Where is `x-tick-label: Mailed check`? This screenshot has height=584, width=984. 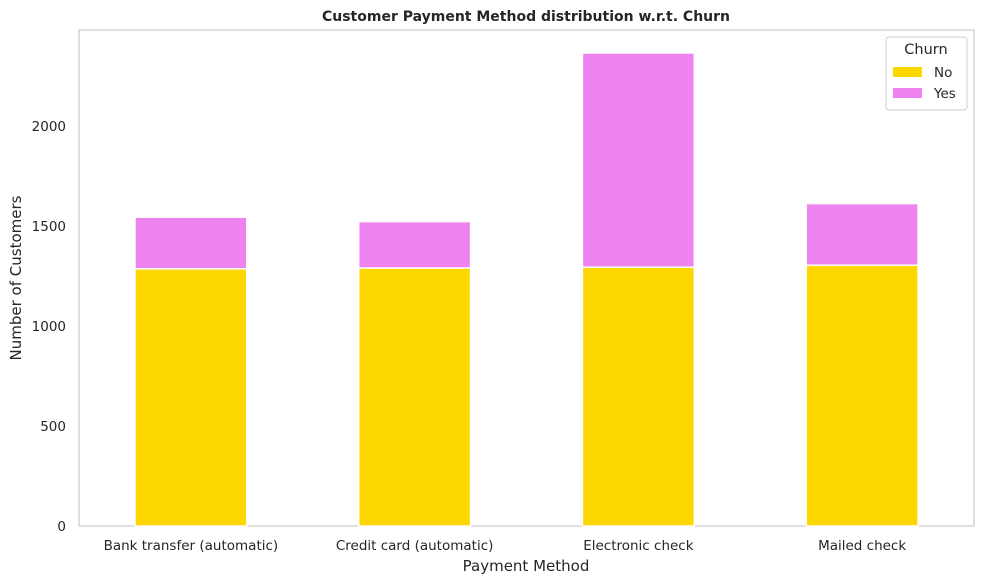 x-tick-label: Mailed check is located at coordinates (862, 546).